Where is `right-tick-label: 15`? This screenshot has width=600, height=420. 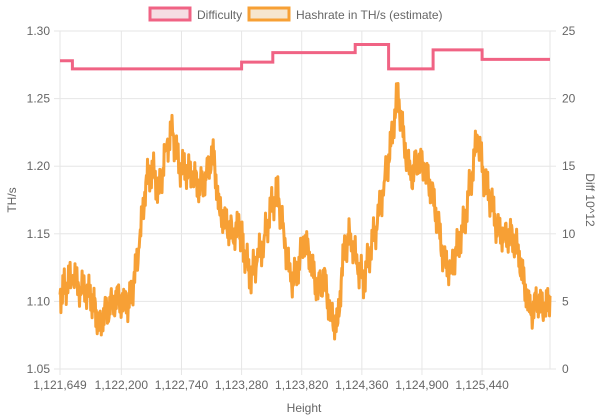
right-tick-label: 15 is located at coordinates (569, 166).